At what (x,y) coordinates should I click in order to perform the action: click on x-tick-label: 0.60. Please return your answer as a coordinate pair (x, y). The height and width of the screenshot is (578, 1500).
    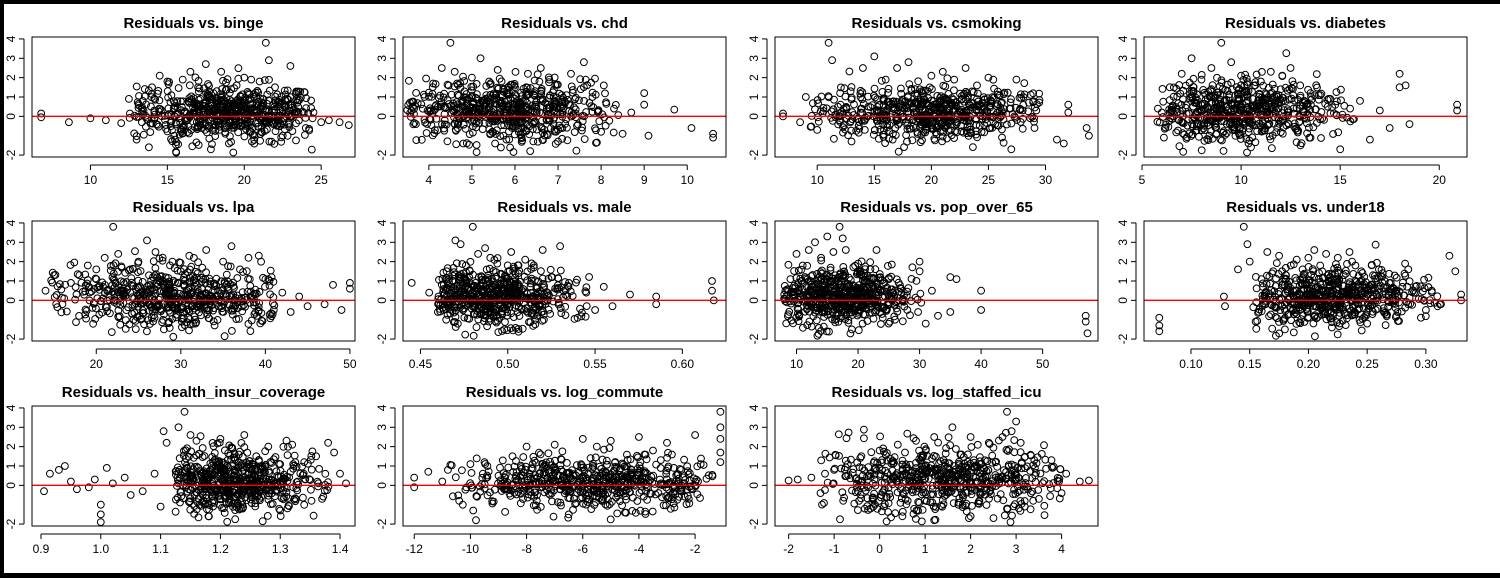
    Looking at the image, I should click on (683, 364).